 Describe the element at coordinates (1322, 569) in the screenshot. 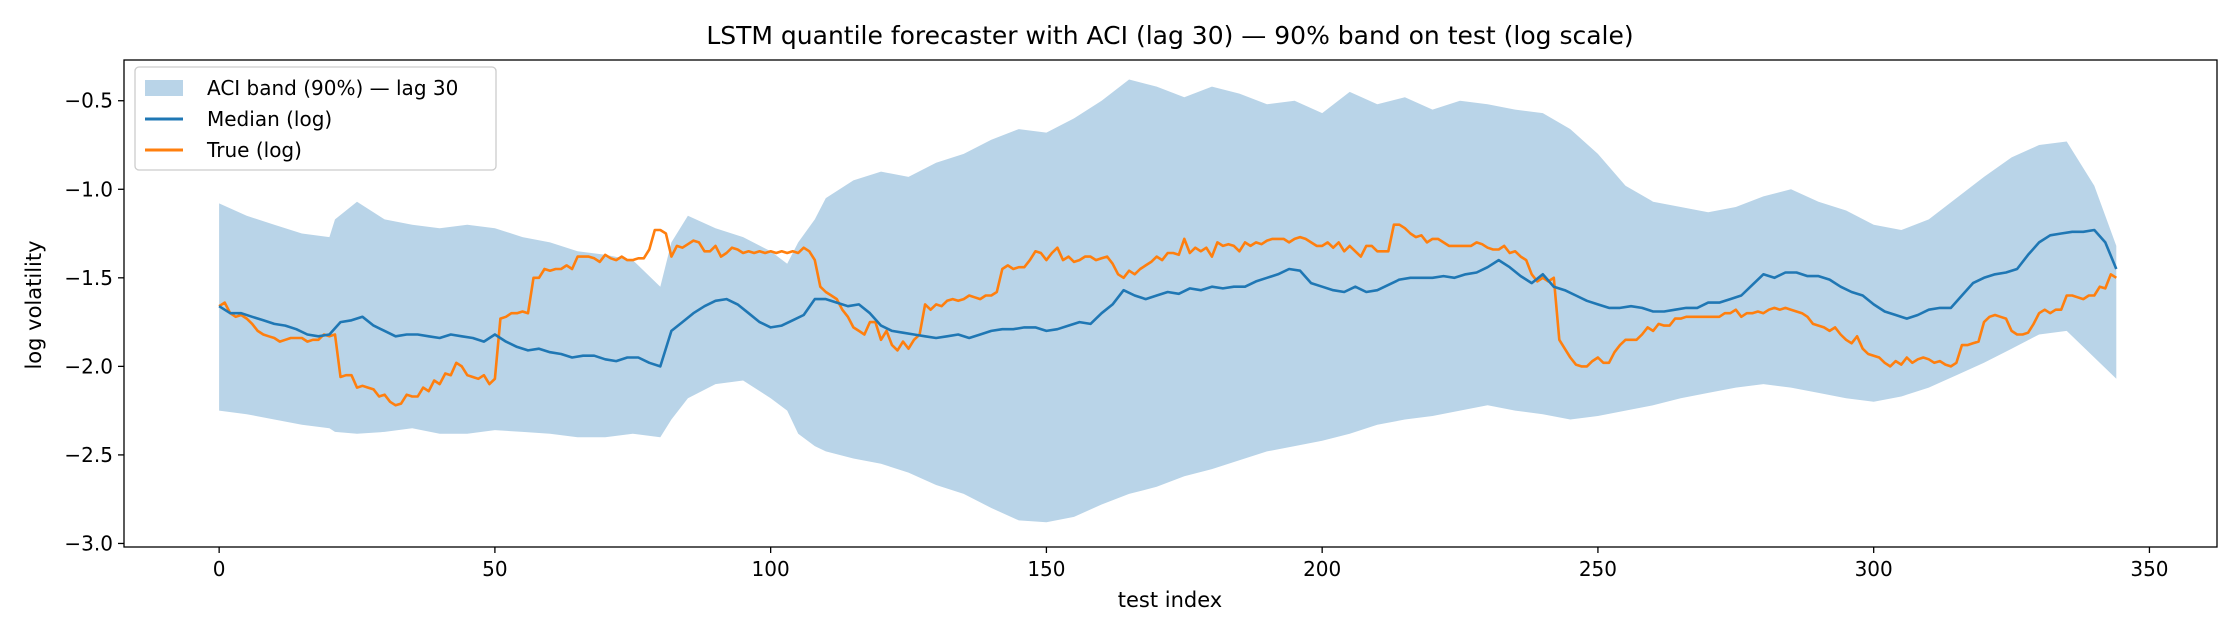

I see `x-tick-label: 200` at that location.